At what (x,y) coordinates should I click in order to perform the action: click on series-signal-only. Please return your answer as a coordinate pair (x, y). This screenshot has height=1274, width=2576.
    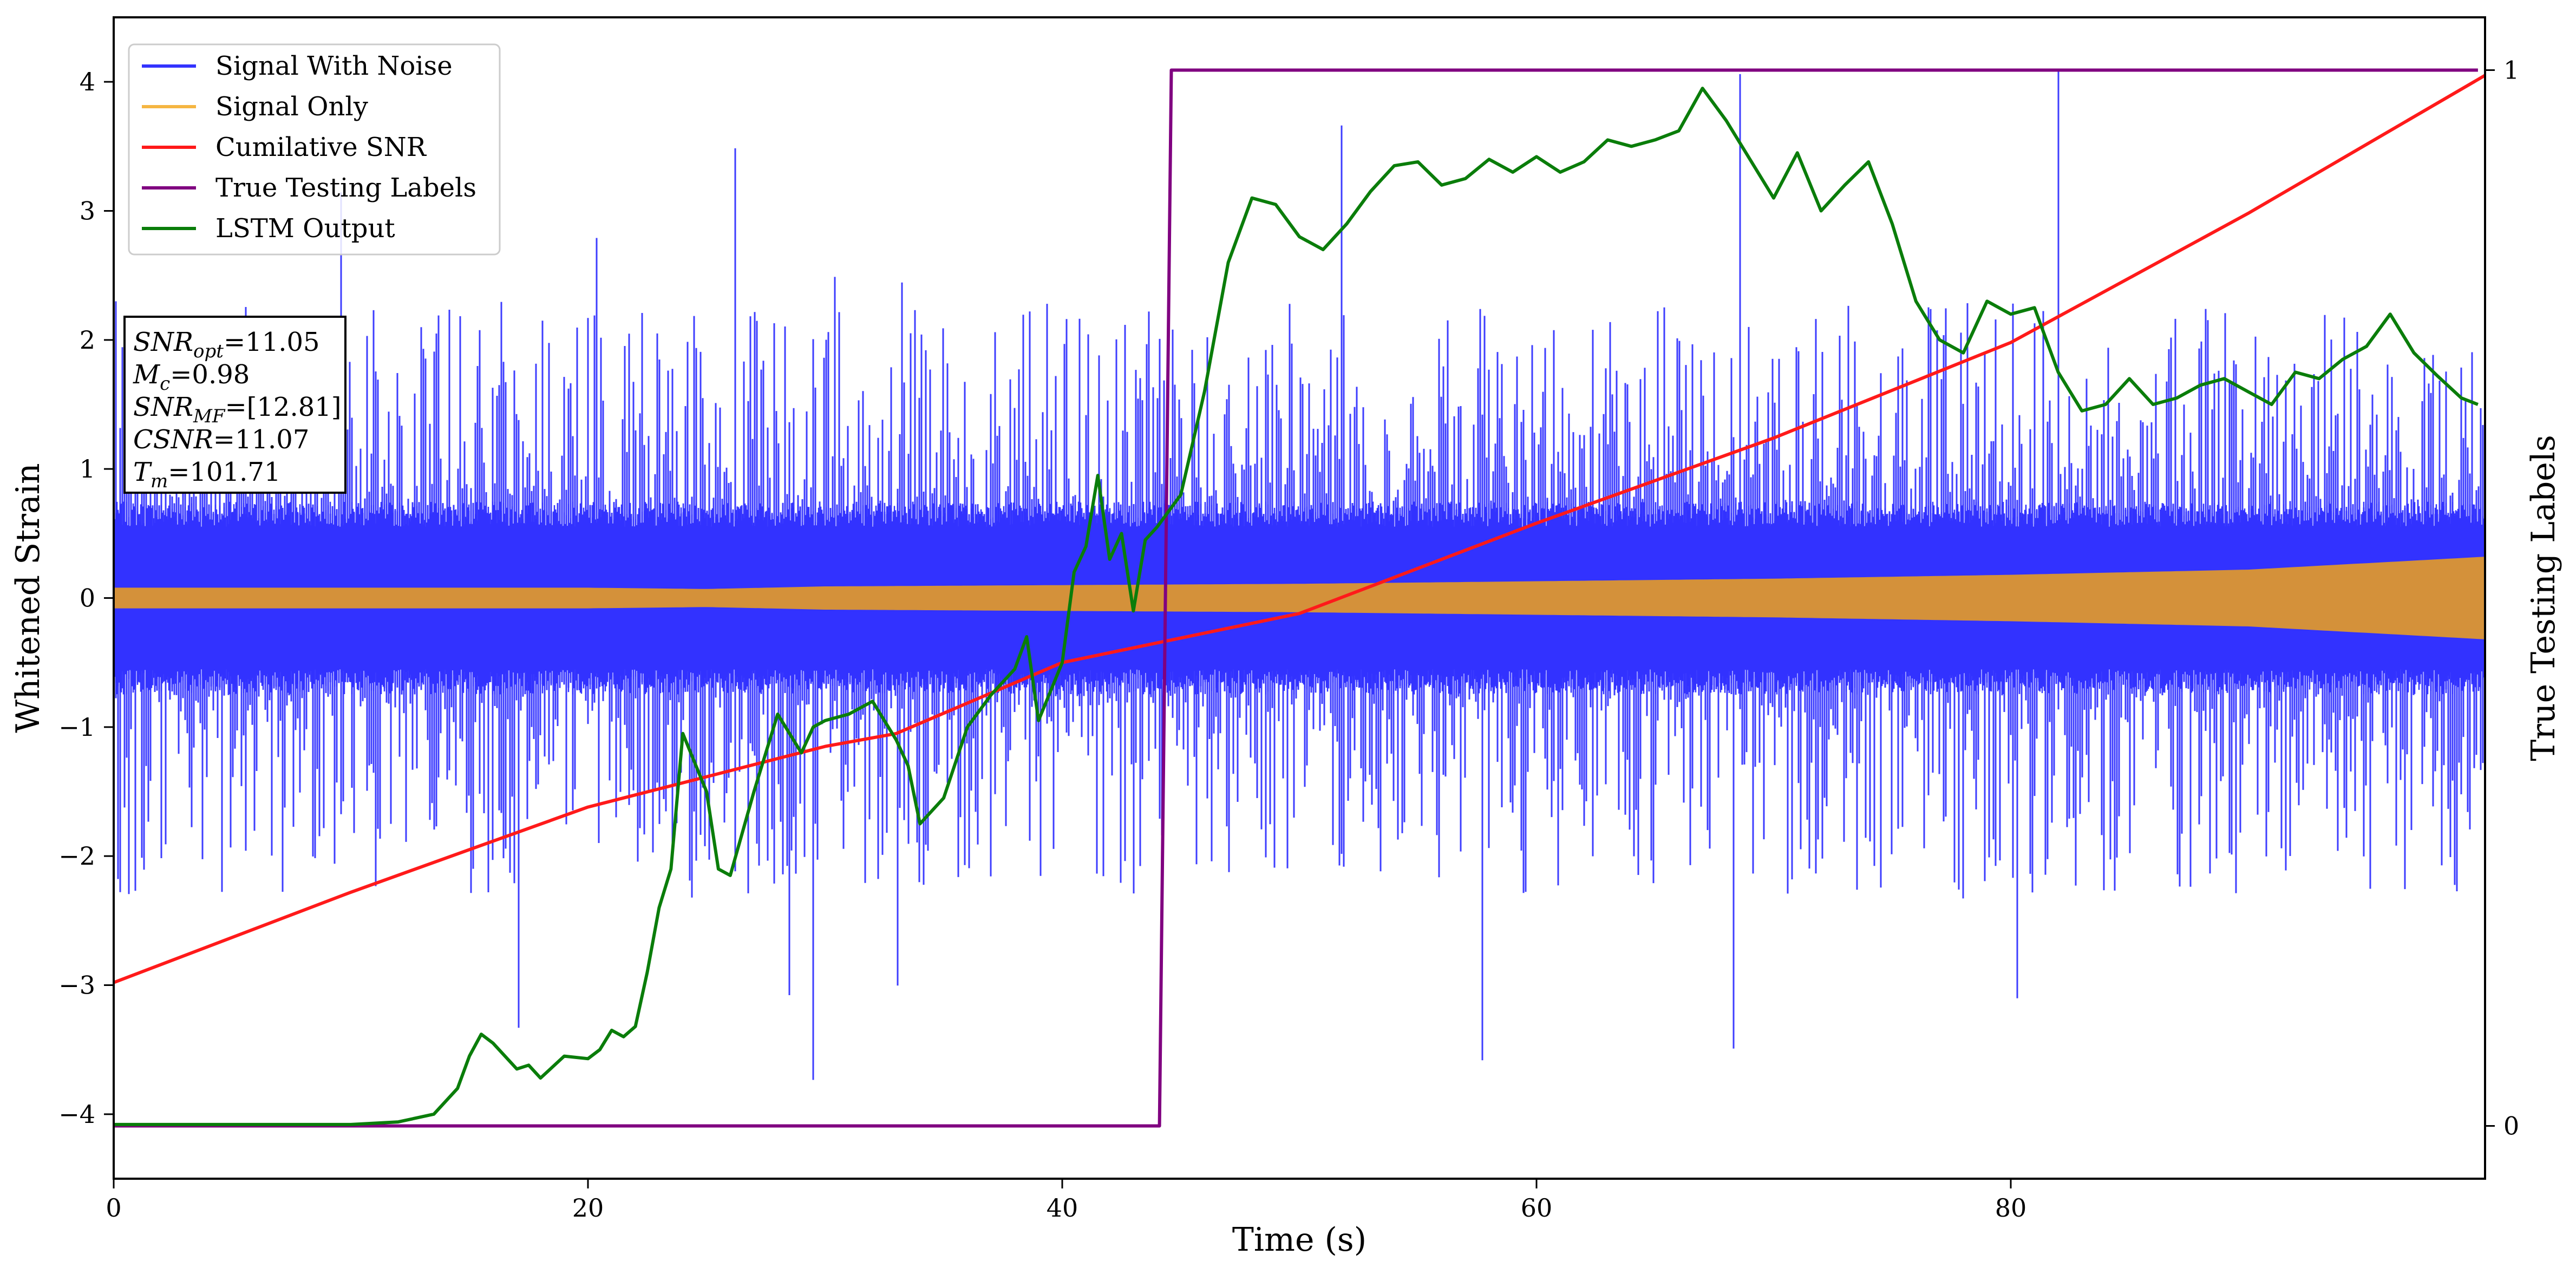
    Looking at the image, I should click on (1300, 598).